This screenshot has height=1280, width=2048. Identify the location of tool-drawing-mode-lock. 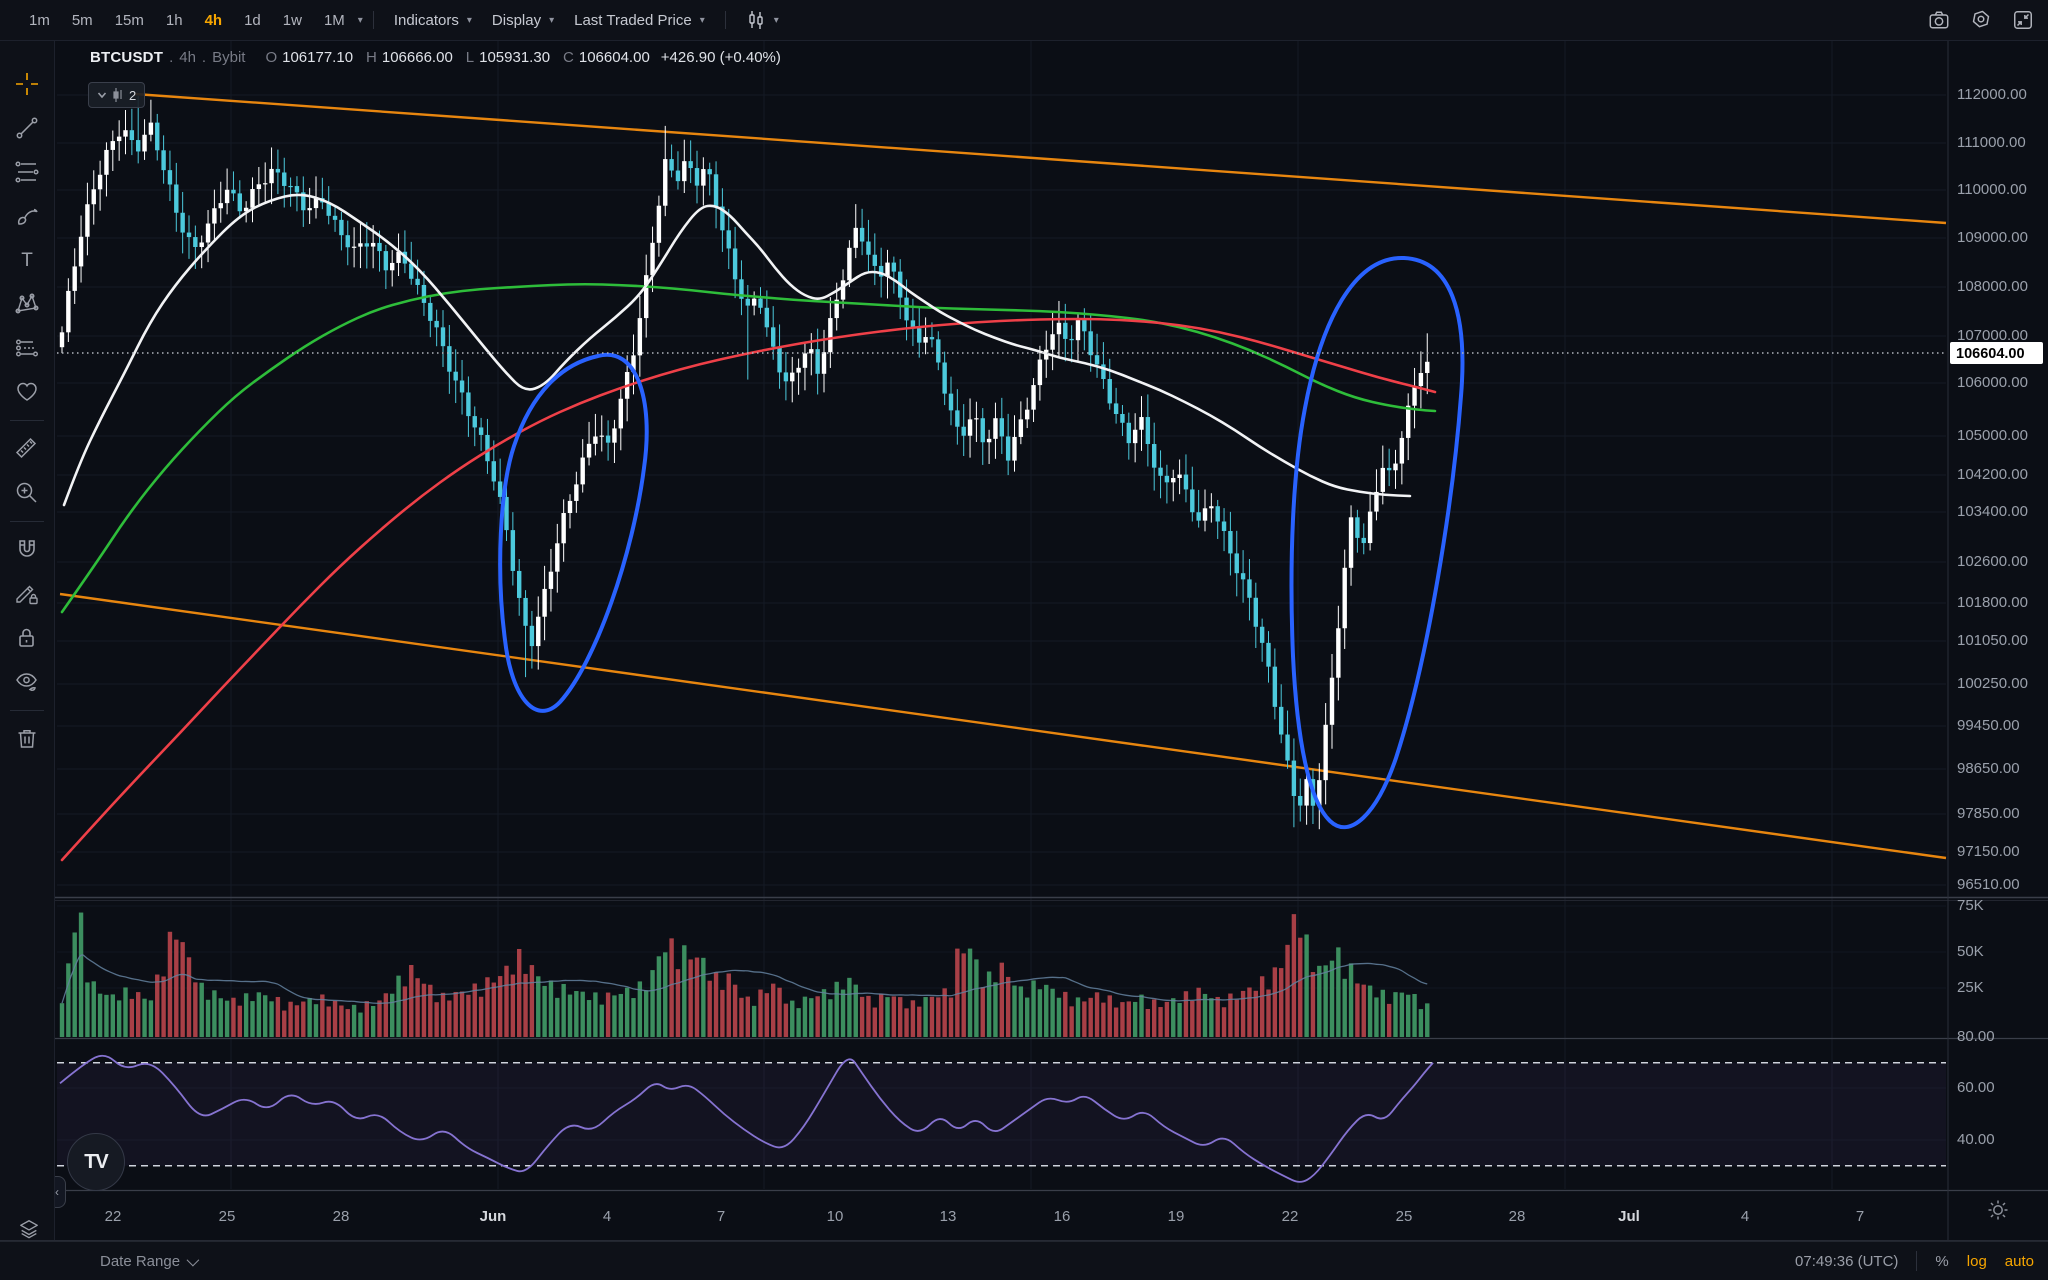
(27, 594).